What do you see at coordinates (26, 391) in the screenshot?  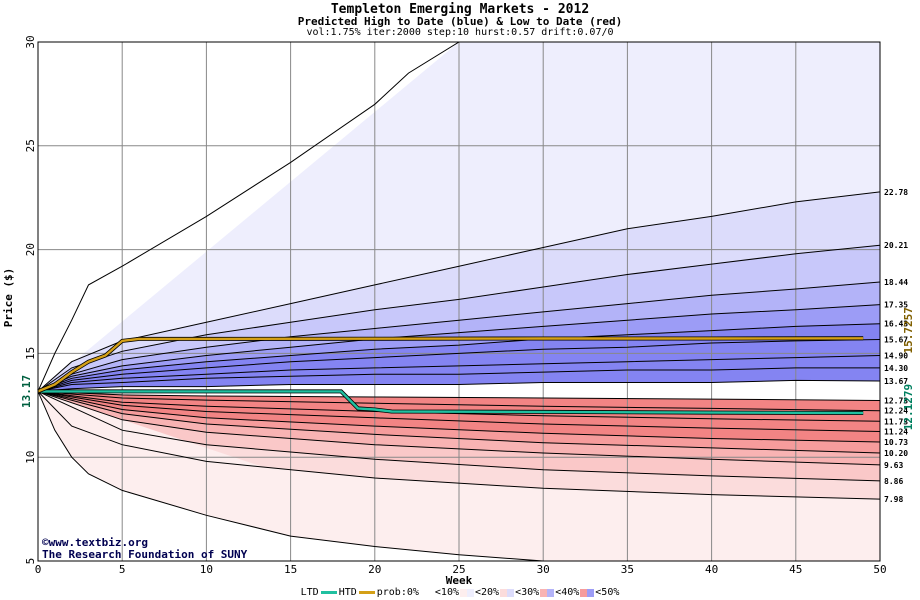 I see `start-price-label: 13.17` at bounding box center [26, 391].